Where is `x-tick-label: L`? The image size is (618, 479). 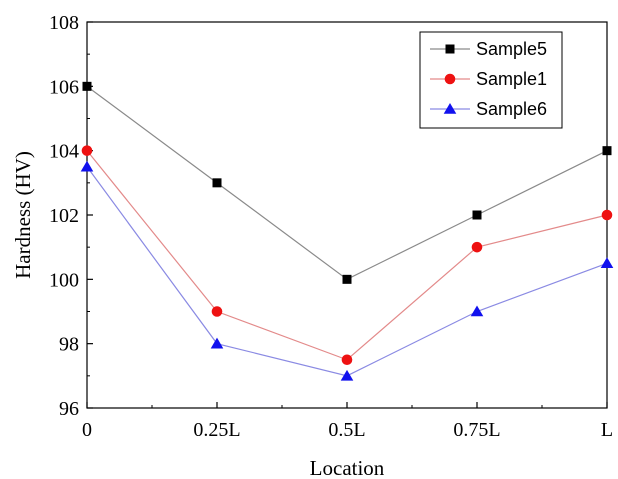 x-tick-label: L is located at coordinates (607, 430).